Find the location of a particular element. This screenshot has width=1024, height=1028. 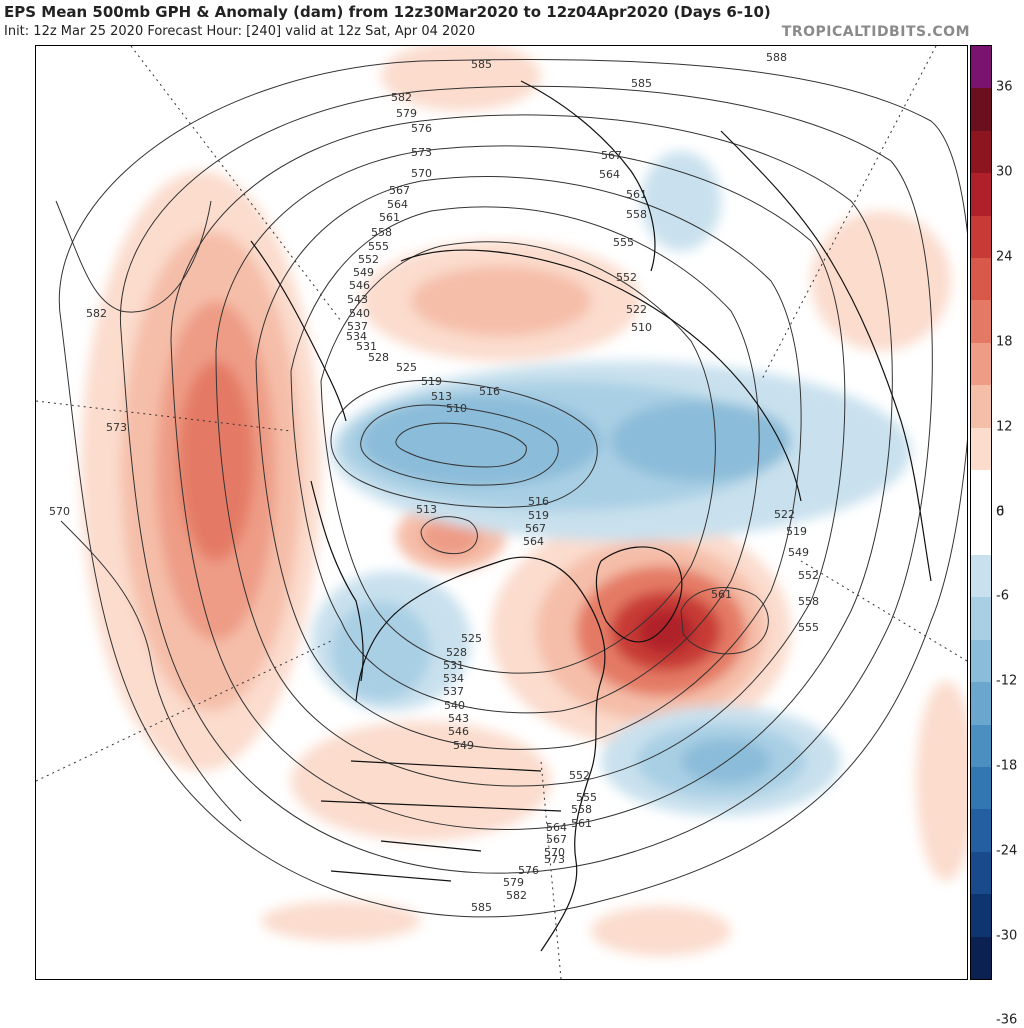

colorbar-tick-label: 18 is located at coordinates (1004, 342).